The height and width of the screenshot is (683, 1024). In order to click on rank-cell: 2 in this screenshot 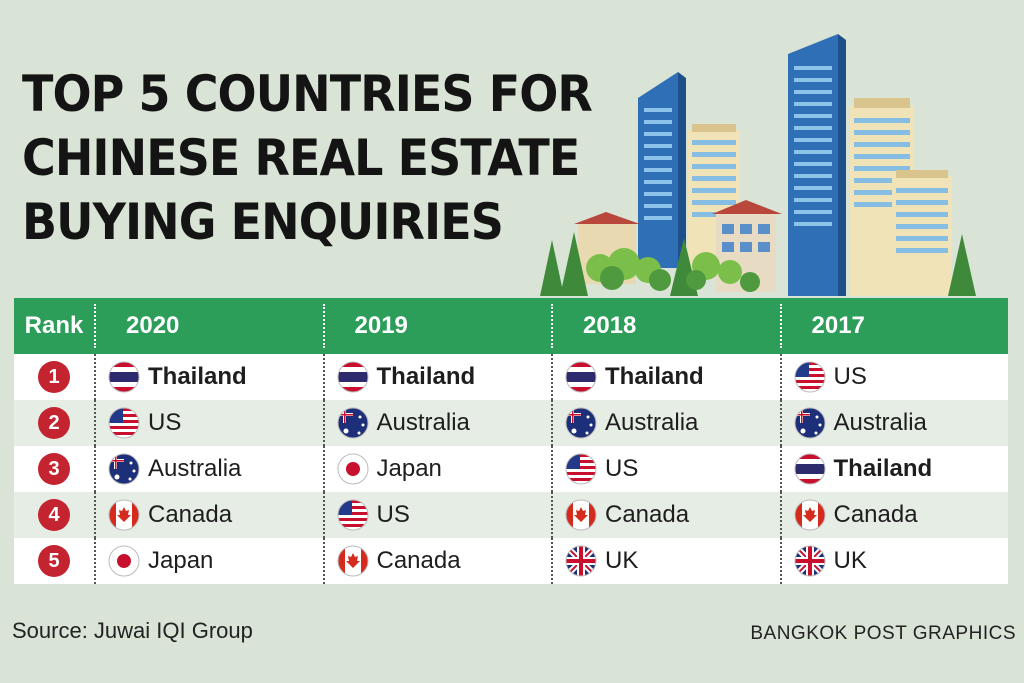, I will do `click(54, 423)`.